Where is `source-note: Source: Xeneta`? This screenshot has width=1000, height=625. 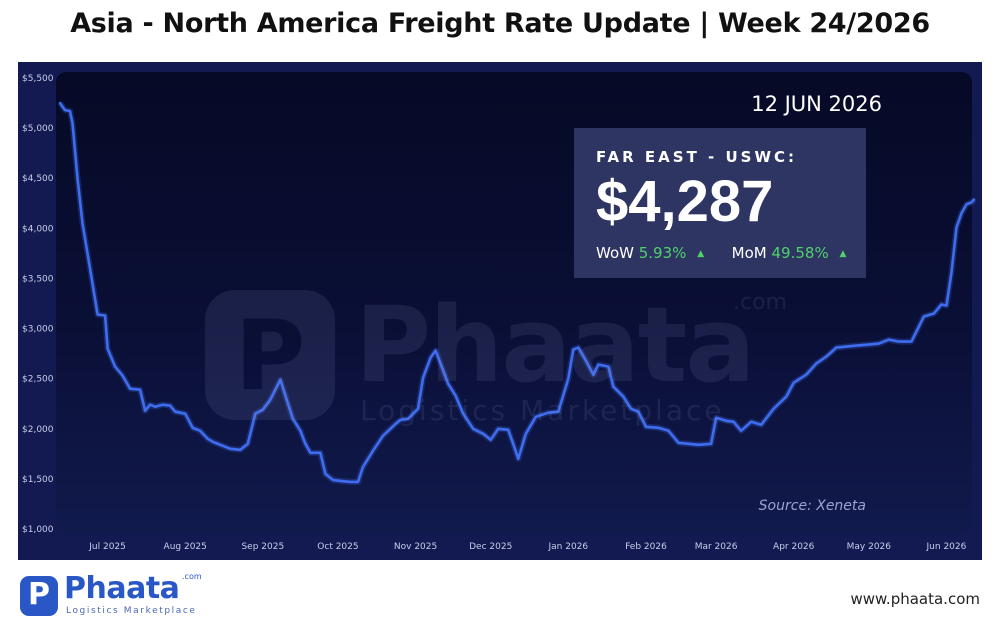
source-note: Source: Xeneta is located at coordinates (812, 506).